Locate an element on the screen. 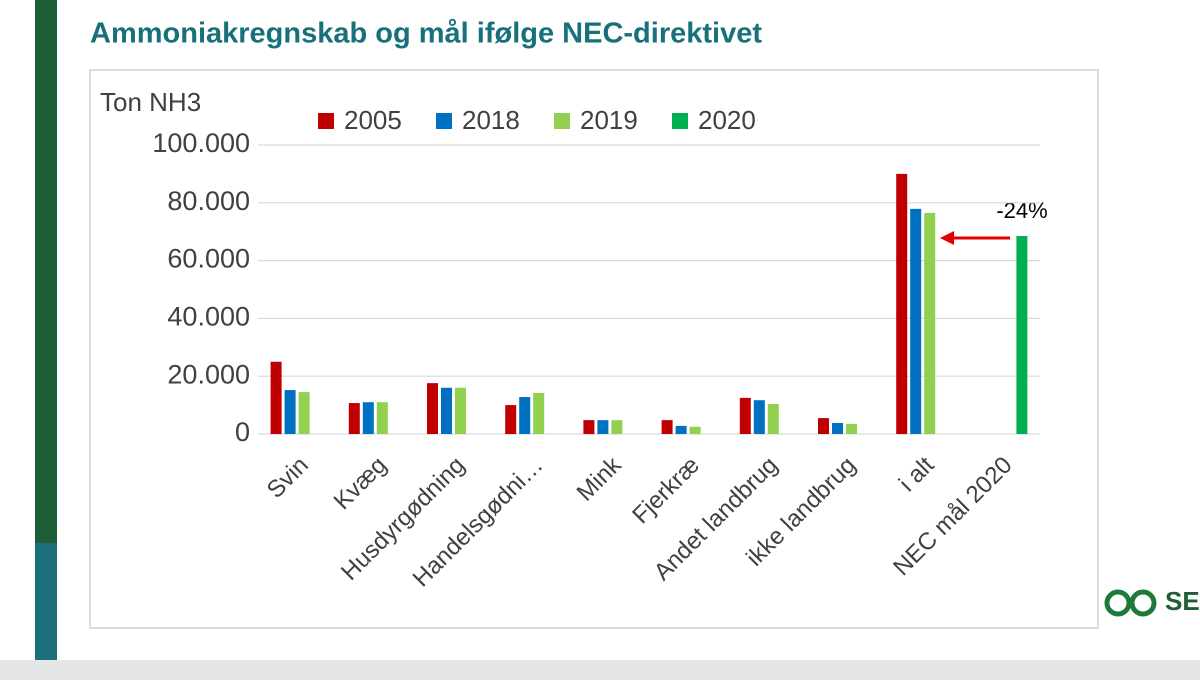  arrow-head is located at coordinates (947, 238).